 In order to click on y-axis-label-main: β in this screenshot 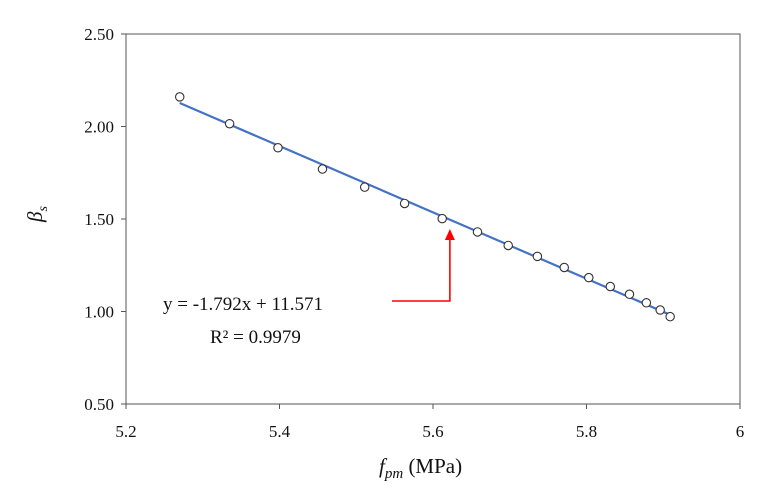, I will do `click(35, 217)`.